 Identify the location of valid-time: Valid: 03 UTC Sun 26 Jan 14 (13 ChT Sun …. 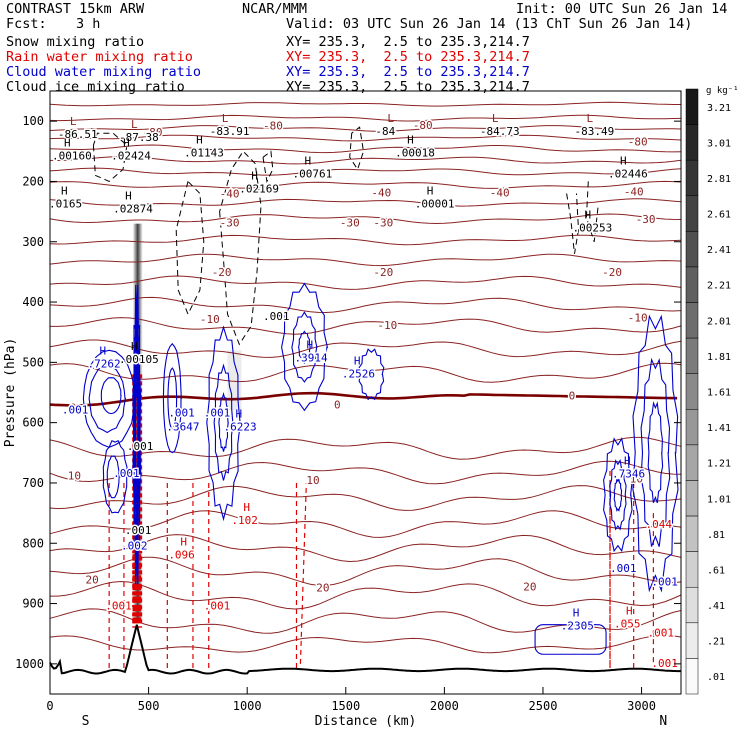
(489, 24).